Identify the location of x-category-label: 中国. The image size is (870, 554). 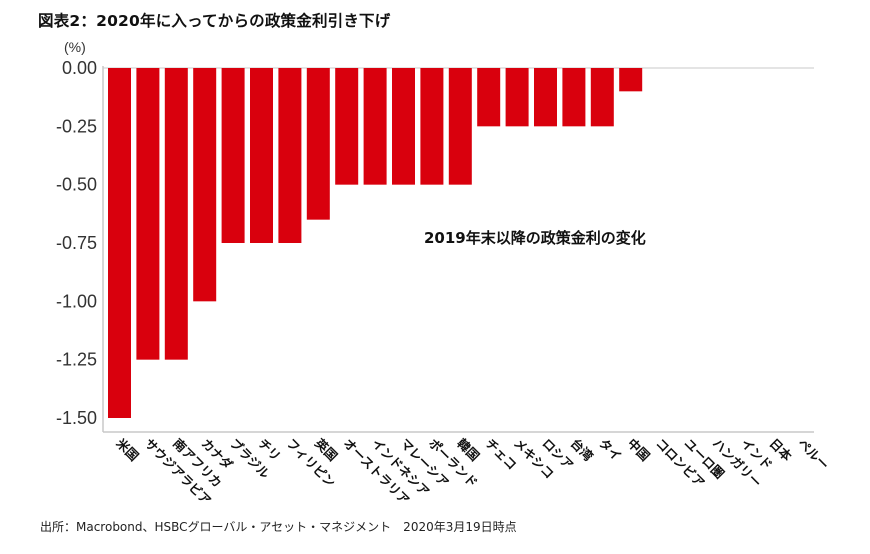
(639, 450).